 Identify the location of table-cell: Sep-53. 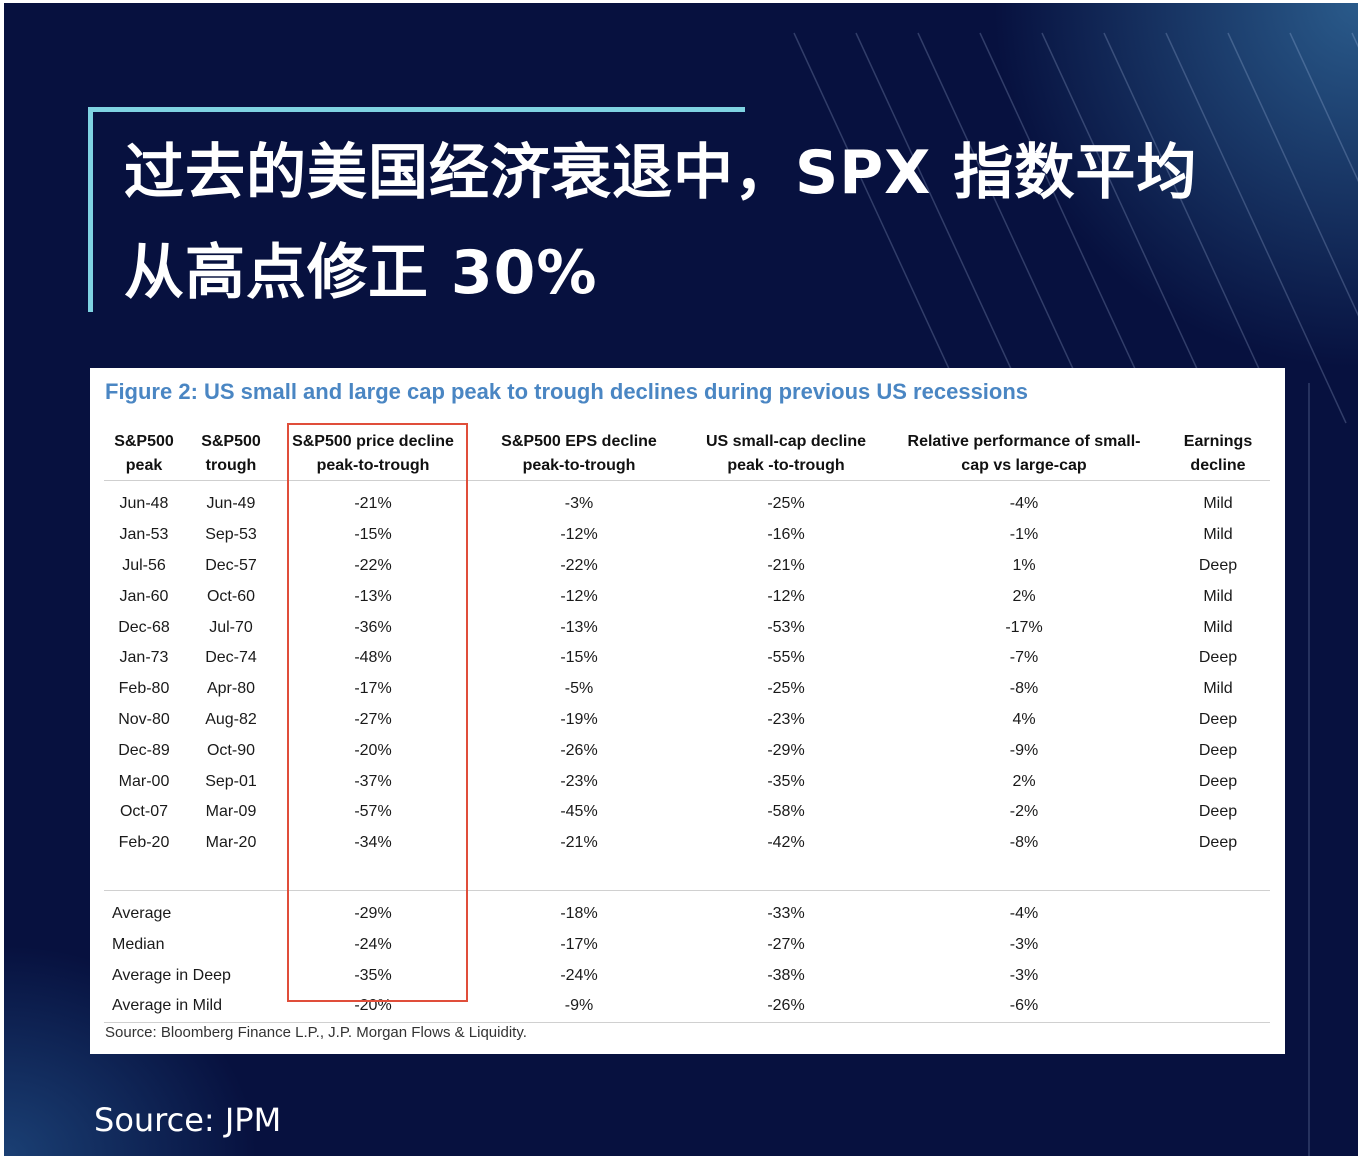
(231, 535).